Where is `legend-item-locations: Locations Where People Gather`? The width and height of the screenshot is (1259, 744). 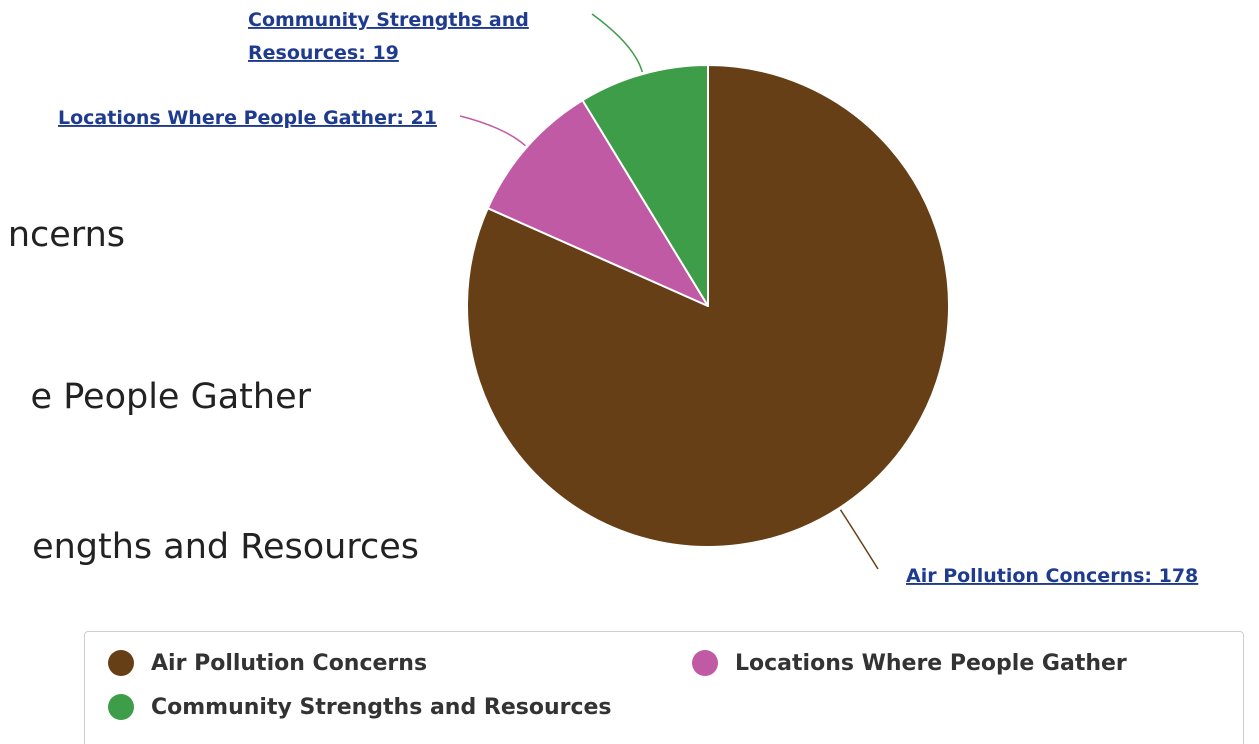 legend-item-locations: Locations Where People Gather is located at coordinates (909, 663).